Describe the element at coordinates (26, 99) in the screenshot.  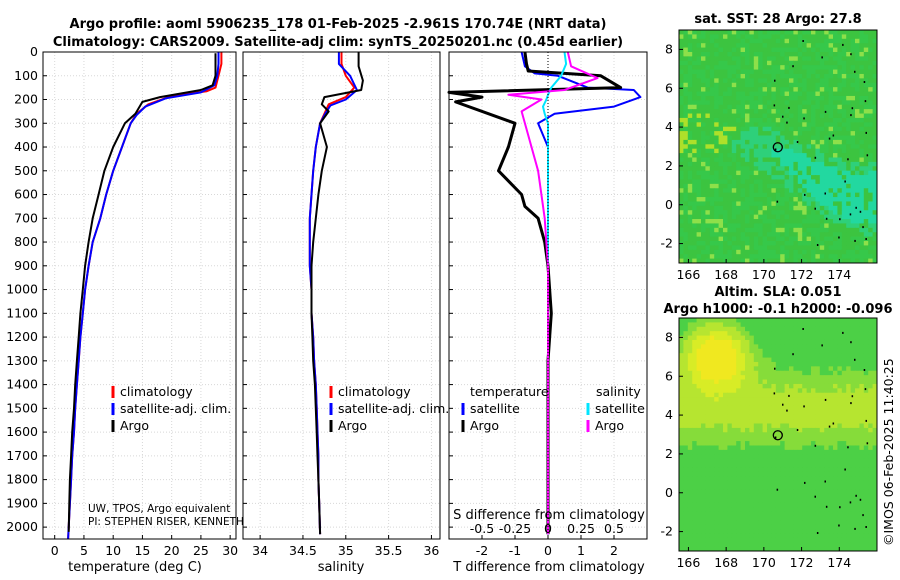
I see `depth-tick-label: 200` at that location.